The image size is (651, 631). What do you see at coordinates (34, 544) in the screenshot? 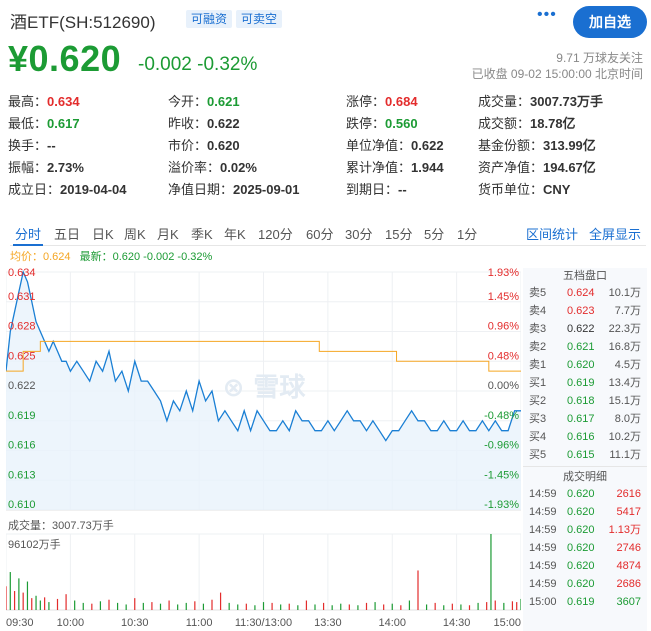
I see `volume-max-label: 96102万手` at bounding box center [34, 544].